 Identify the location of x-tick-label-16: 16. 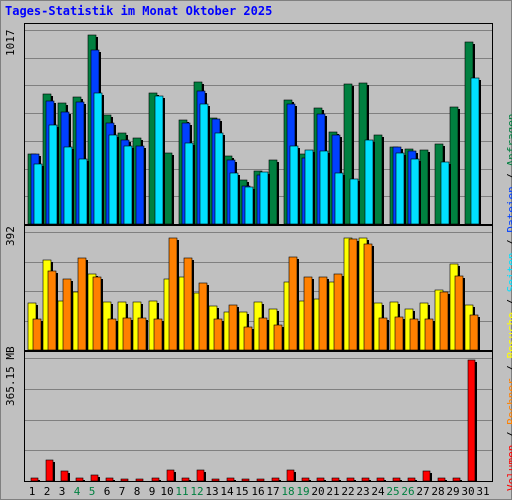
(258, 491).